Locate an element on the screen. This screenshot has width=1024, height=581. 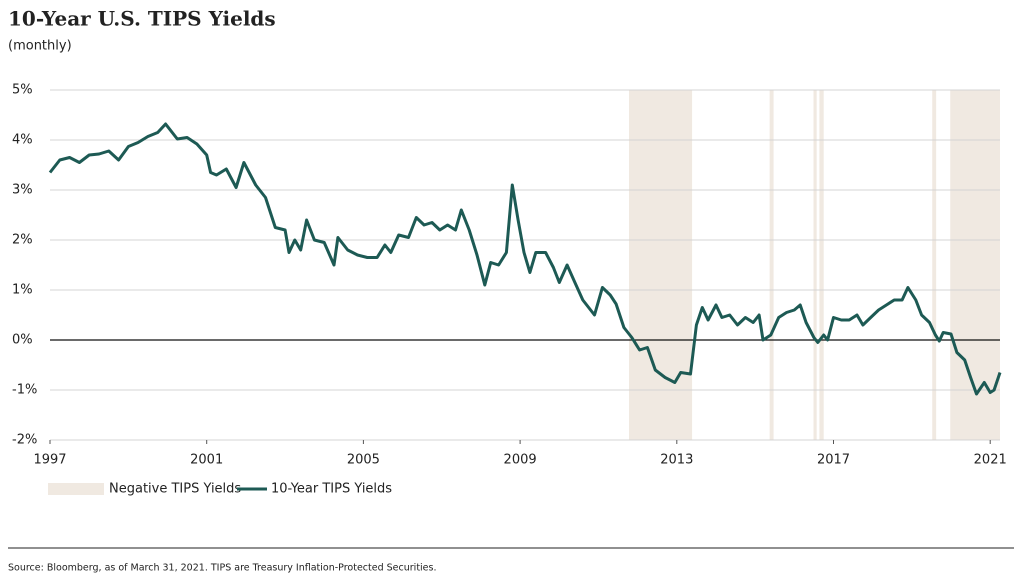
legend-label: Negative TIPS Yields is located at coordinates (175, 489).